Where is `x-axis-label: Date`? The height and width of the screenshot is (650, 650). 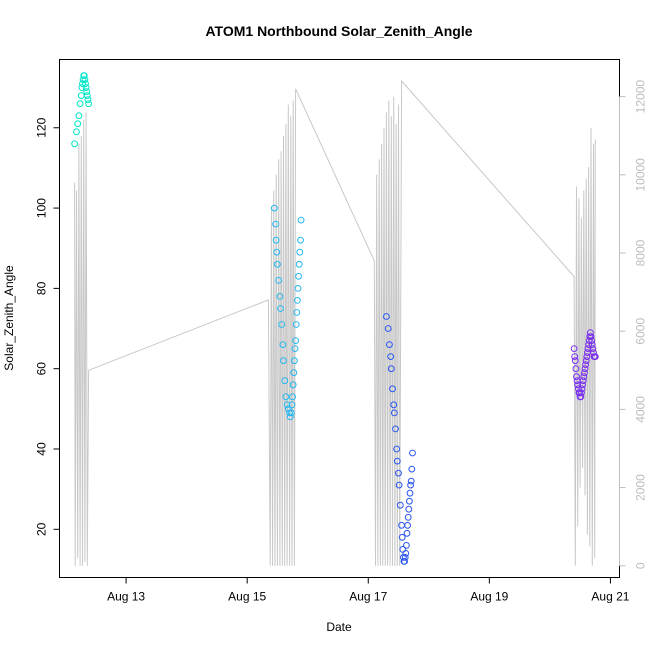 x-axis-label: Date is located at coordinates (339, 627).